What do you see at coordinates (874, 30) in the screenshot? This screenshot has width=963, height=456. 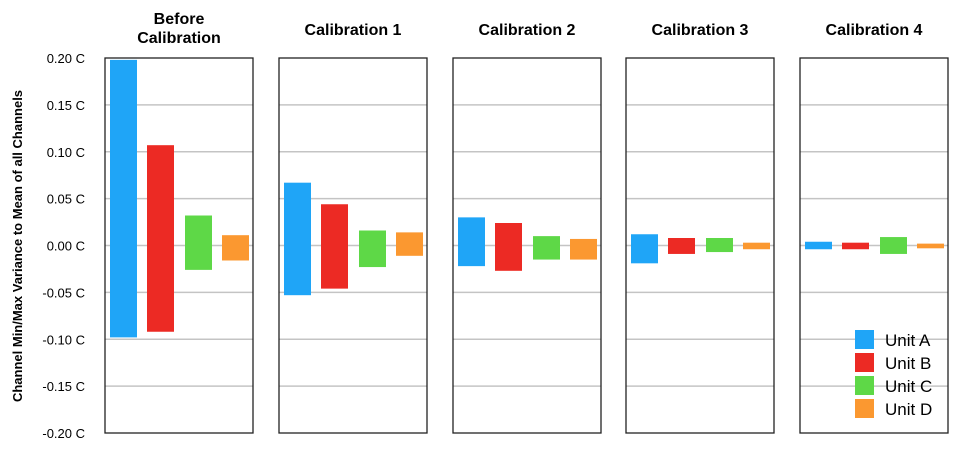 I see `panel-title: Calibration 4` at bounding box center [874, 30].